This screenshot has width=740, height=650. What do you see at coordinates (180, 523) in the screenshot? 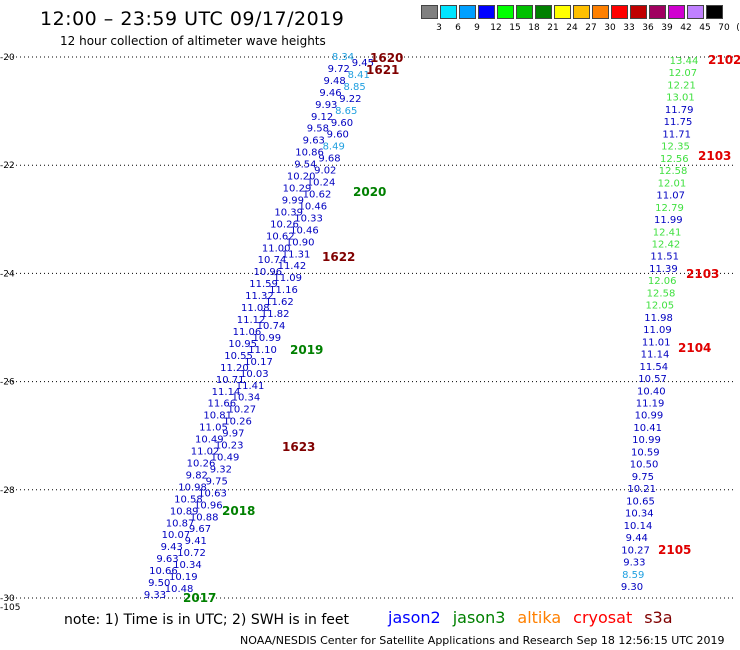
I see `wave-height-value: 10.87` at bounding box center [180, 523].